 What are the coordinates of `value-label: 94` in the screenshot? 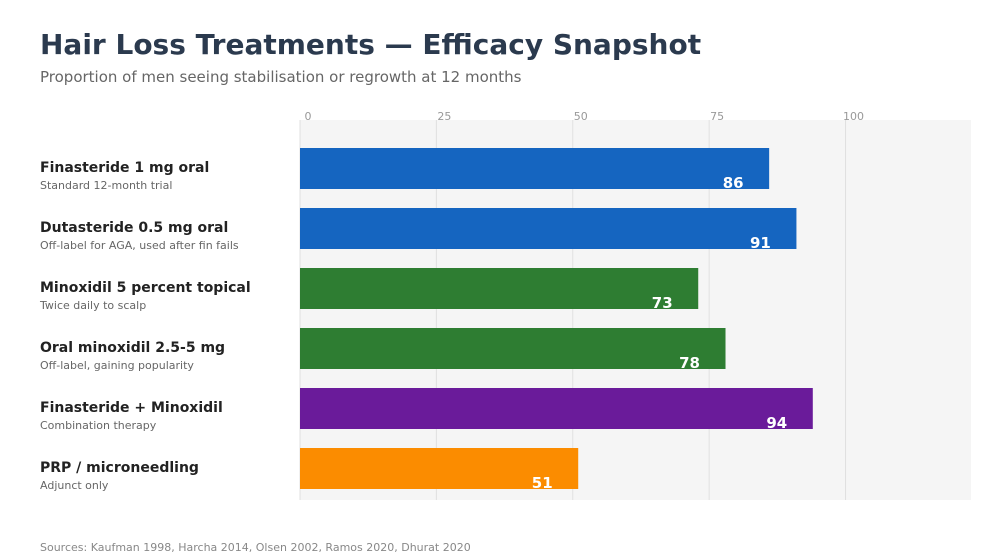 It's located at (776, 423).